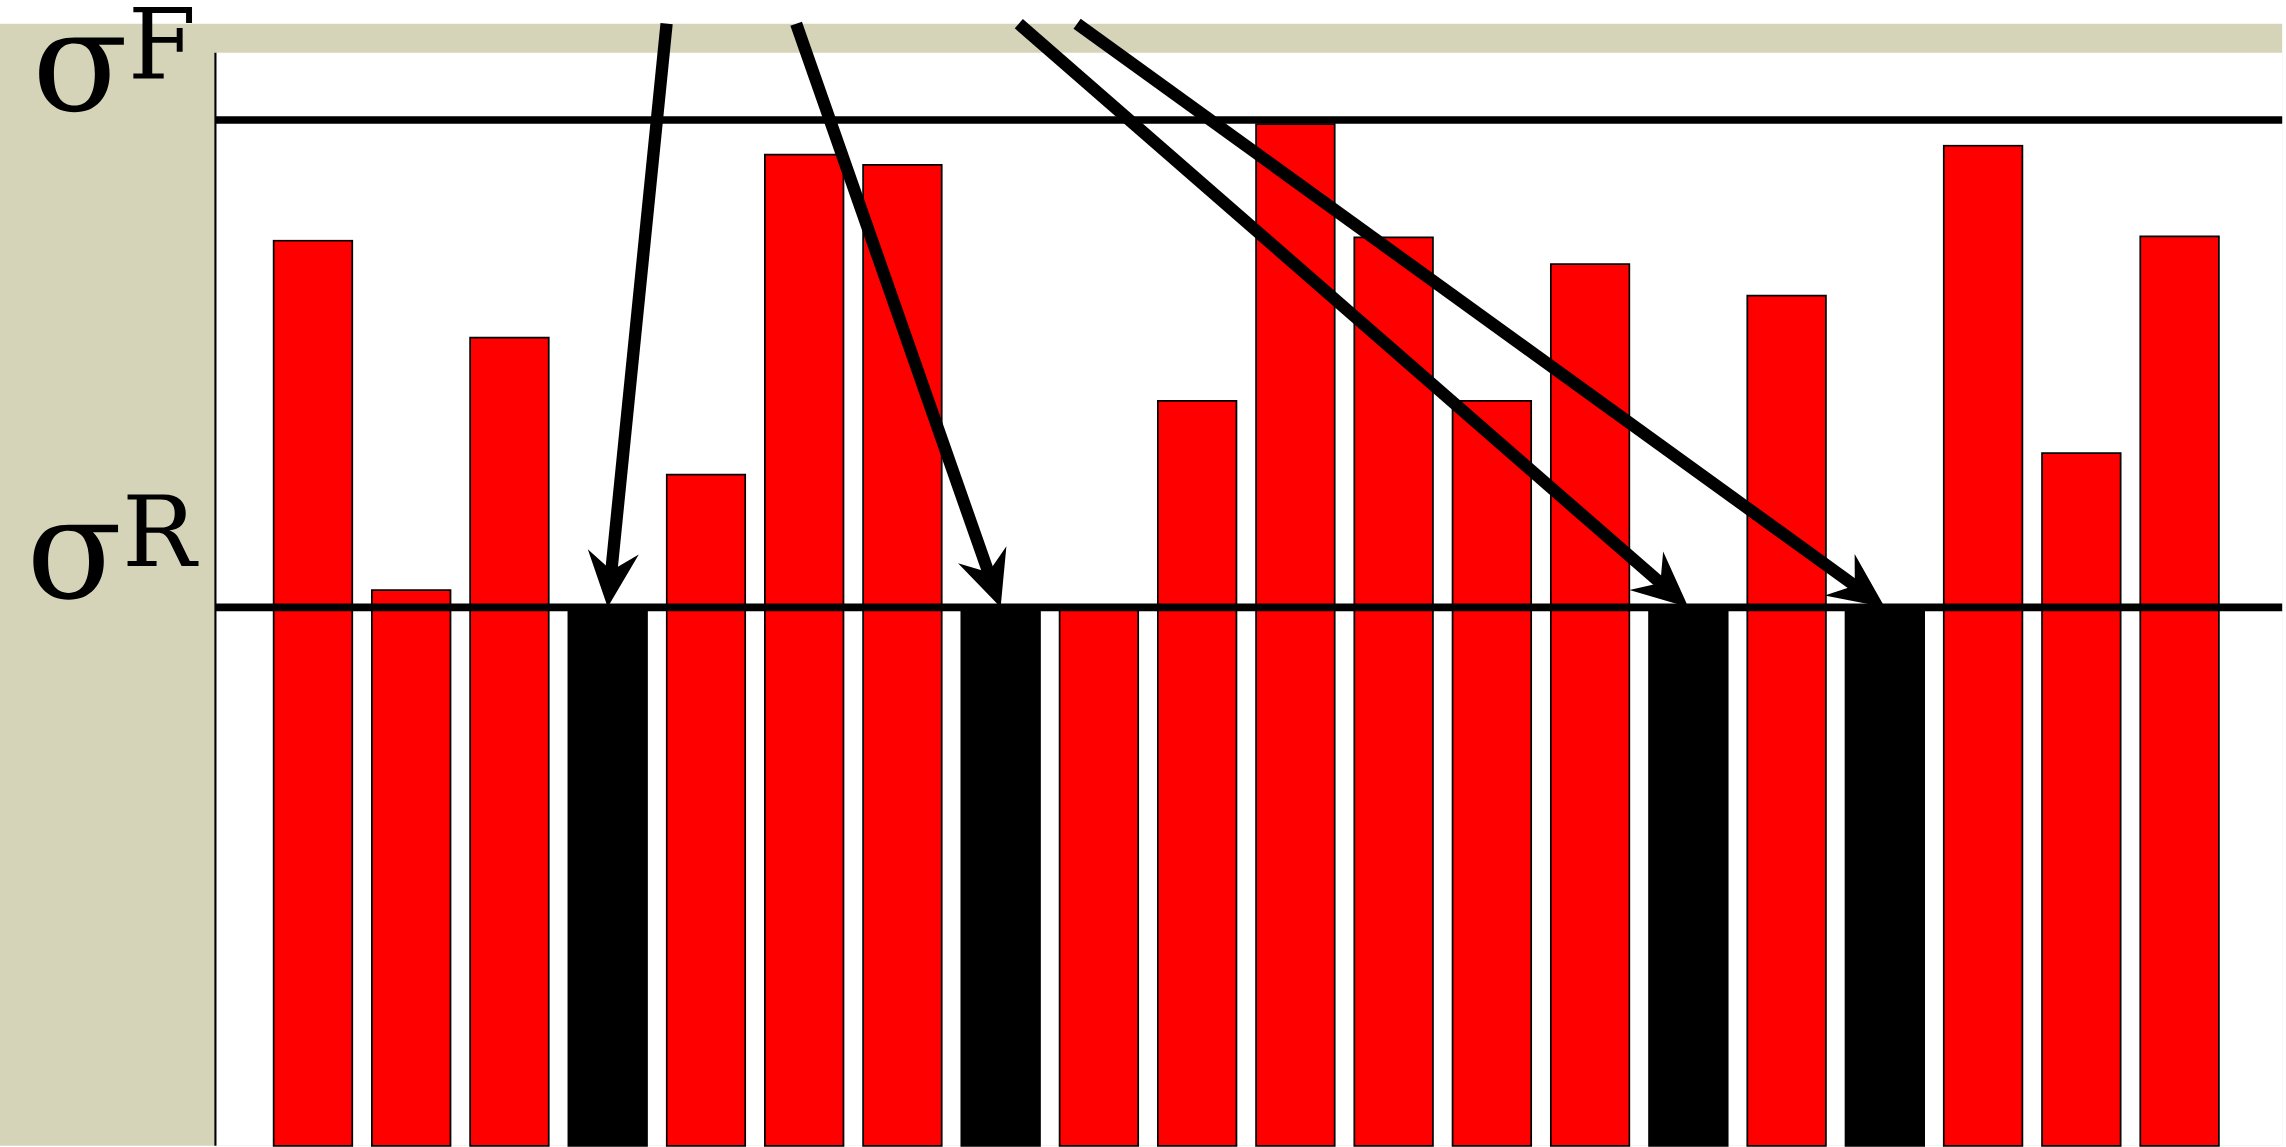 The image size is (2286, 1147). Describe the element at coordinates (116, 60) in the screenshot. I see `ref-line-label: σ$^{F}$` at that location.